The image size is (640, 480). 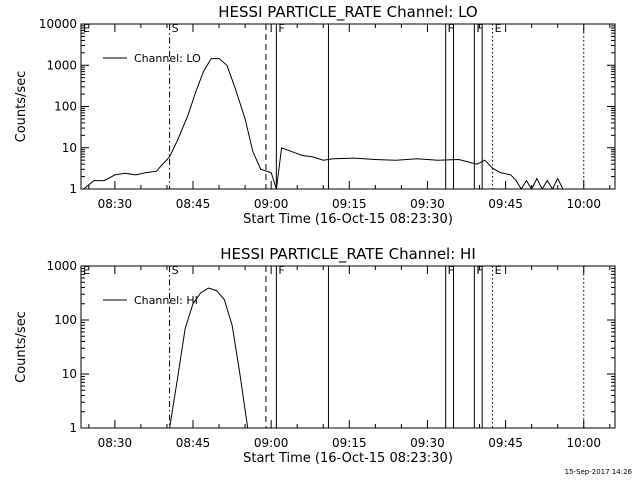 I want to click on chart-title: HESSI PARTICLE_RATE Channel: LO, so click(x=347, y=12).